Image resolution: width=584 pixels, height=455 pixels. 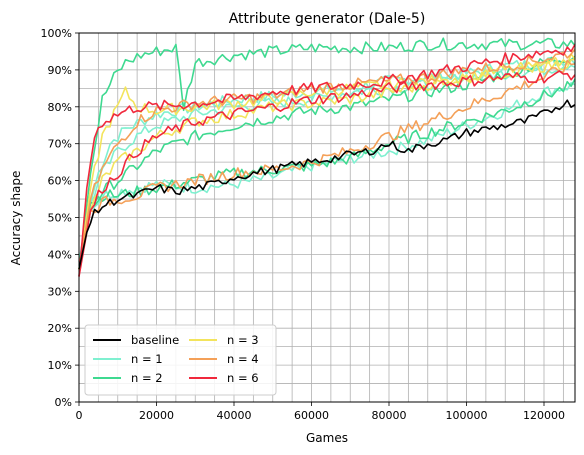 What do you see at coordinates (327, 19) in the screenshot?
I see `chart-title: Attribute generator (Dale-5)` at bounding box center [327, 19].